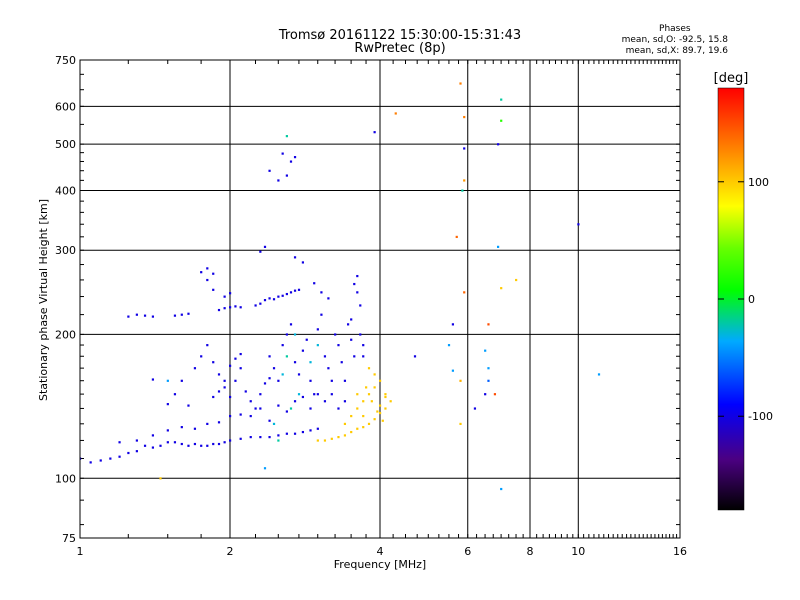 The image size is (800, 600). Describe the element at coordinates (400, 35) in the screenshot. I see `chart-title: Tromsø 20161122 15:30:00-15:31:43` at that location.